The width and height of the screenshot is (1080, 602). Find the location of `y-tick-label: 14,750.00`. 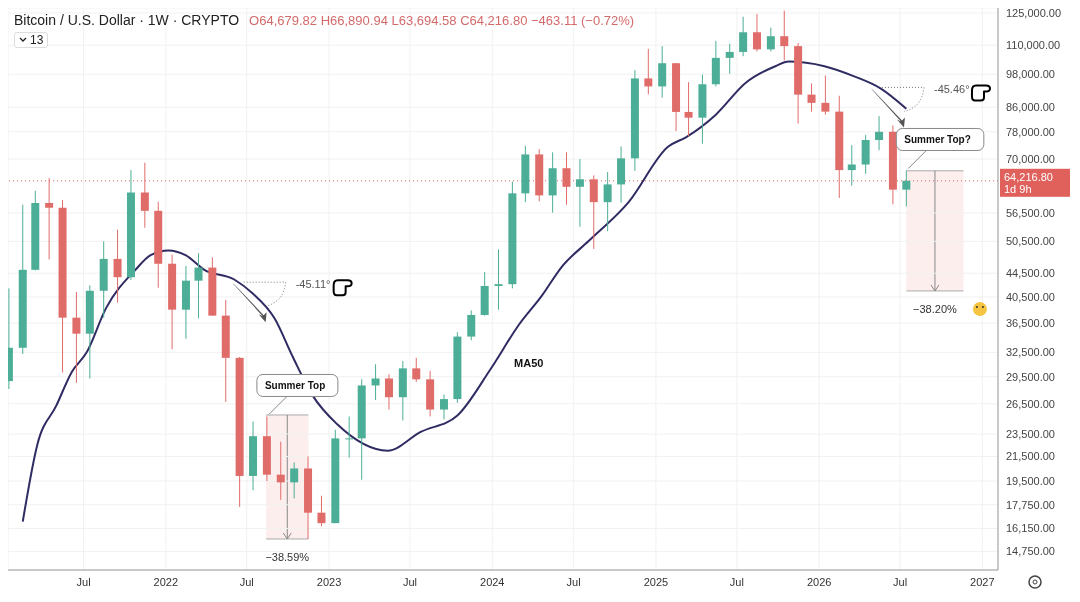

y-tick-label: 14,750.00 is located at coordinates (1030, 551).